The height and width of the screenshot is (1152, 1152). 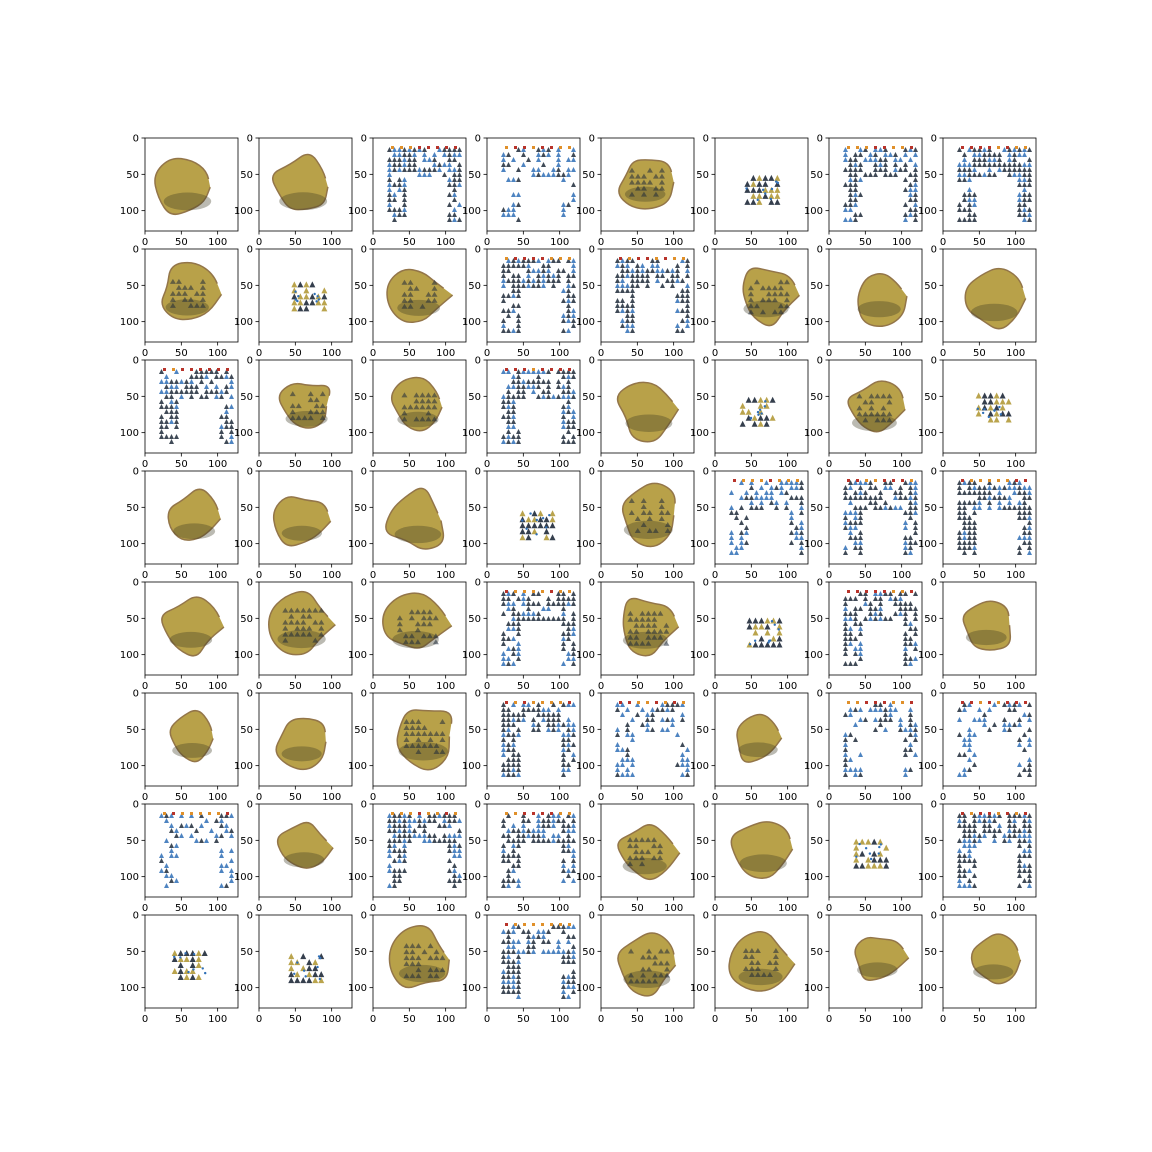 I want to click on panel-25: 0 50 100 0 50 100, so click(x=179, y=524).